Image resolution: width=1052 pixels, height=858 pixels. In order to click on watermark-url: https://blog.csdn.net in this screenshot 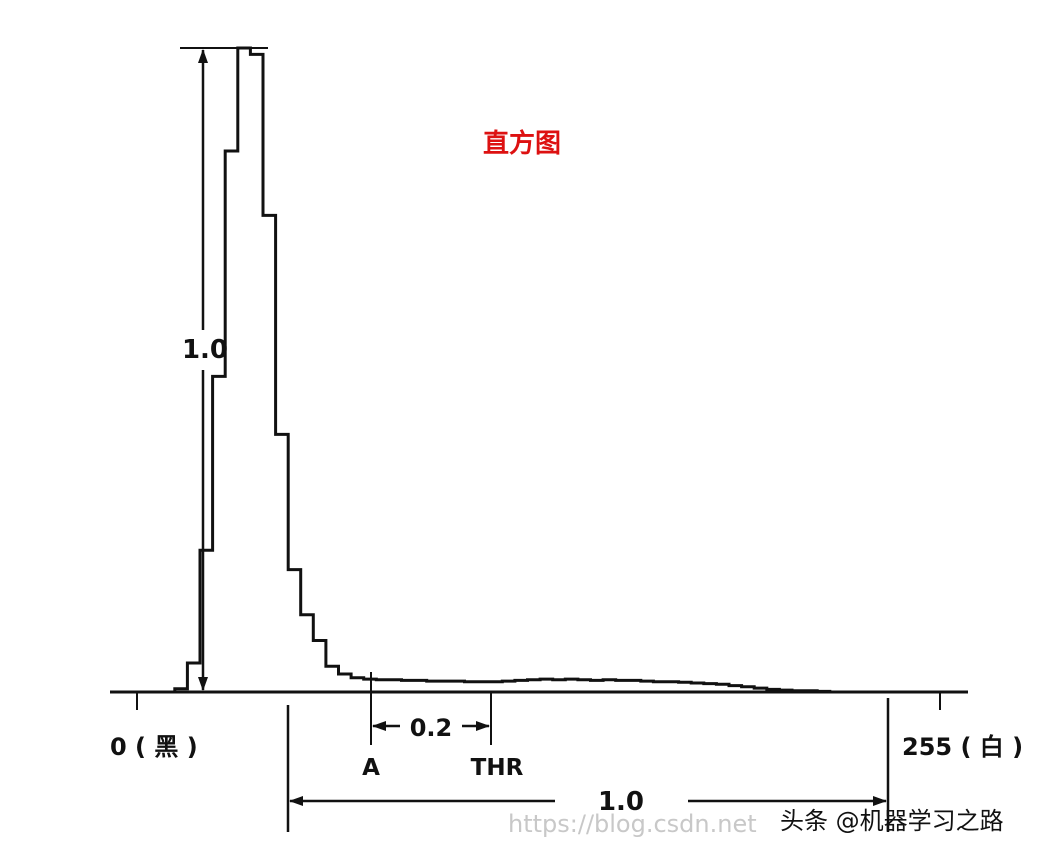, I will do `click(632, 824)`.